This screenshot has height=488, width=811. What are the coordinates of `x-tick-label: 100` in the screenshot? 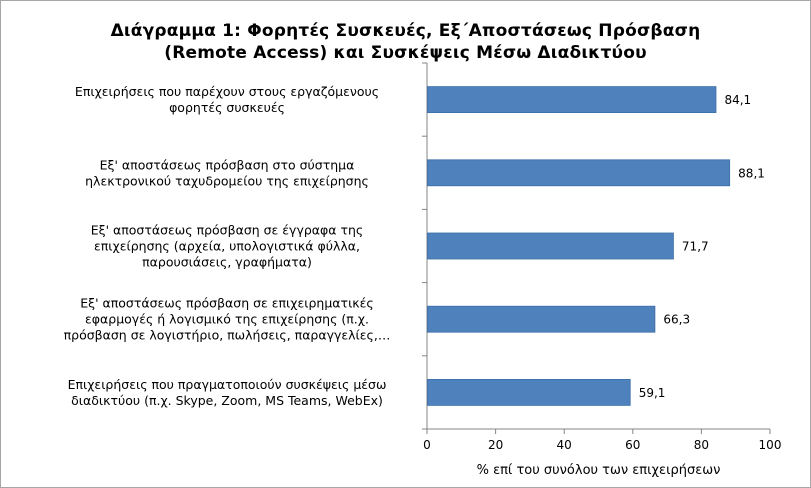 It's located at (770, 445).